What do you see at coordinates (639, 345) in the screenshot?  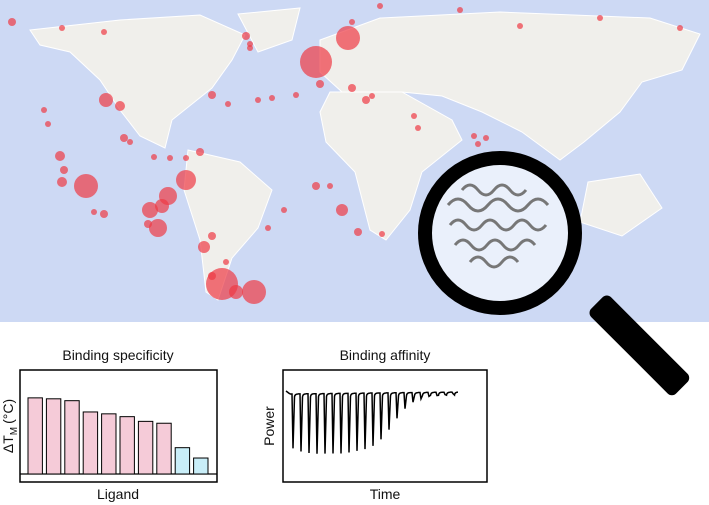 I see `magnifier-handle` at bounding box center [639, 345].